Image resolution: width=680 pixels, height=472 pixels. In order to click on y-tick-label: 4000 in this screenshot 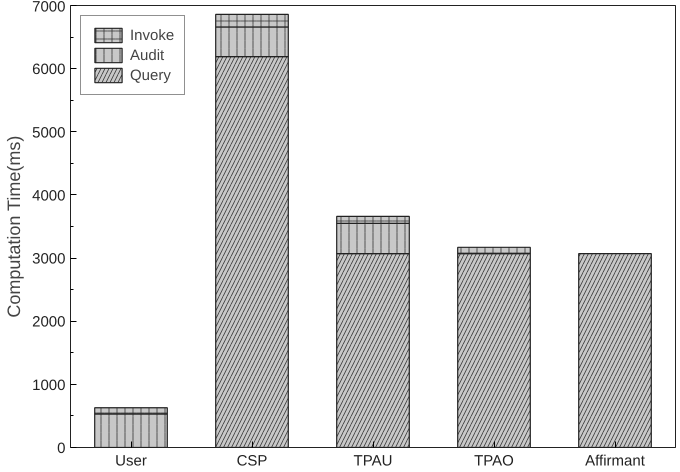, I will do `click(49, 195)`.